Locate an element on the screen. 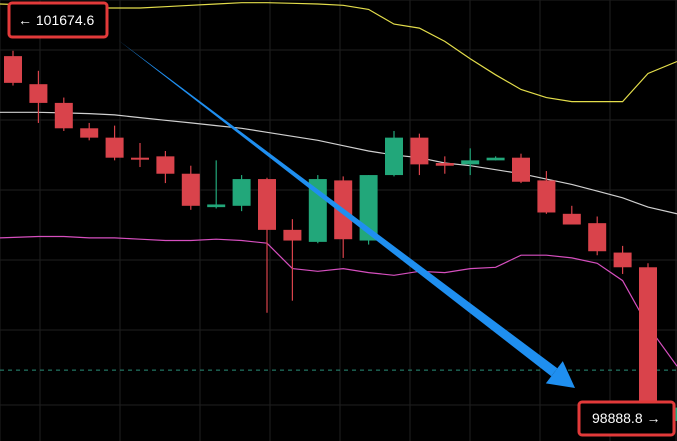  high-price-label: ← 101674.6 is located at coordinates (56, 20).